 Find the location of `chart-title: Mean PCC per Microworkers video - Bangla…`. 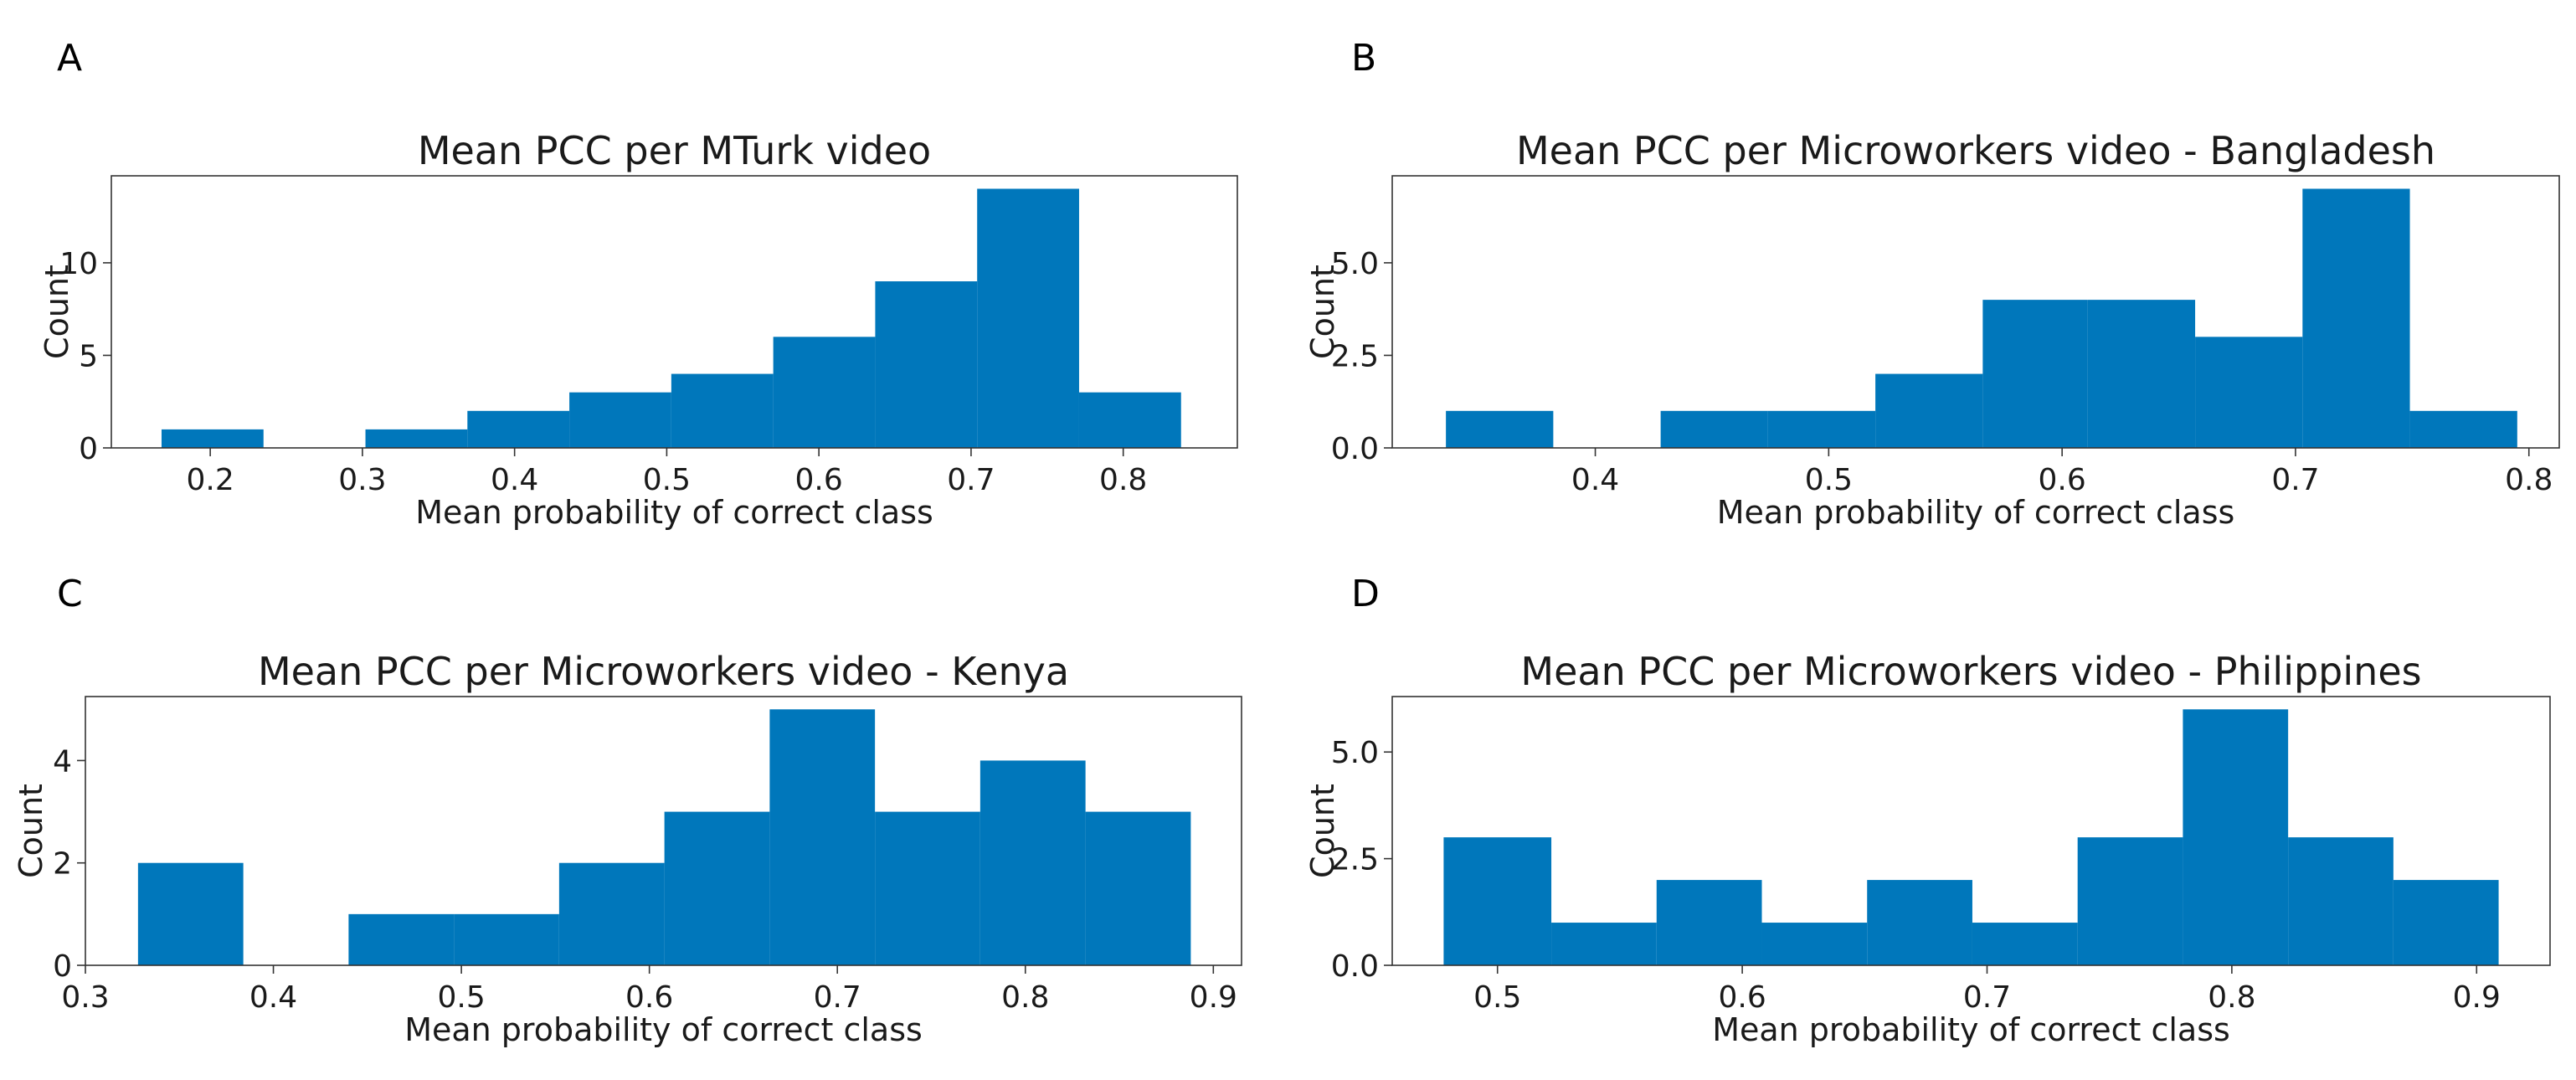

chart-title: Mean PCC per Microworkers video - Bangla… is located at coordinates (1975, 150).